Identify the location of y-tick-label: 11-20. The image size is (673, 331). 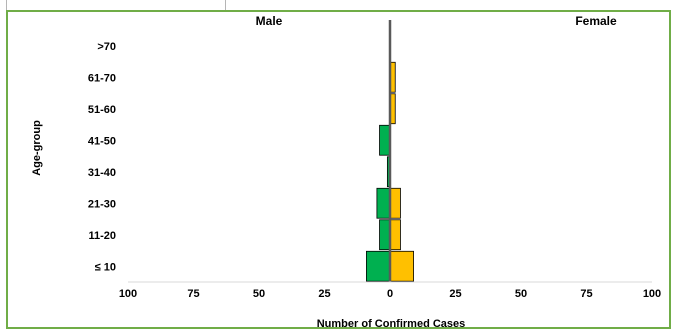
(102, 236).